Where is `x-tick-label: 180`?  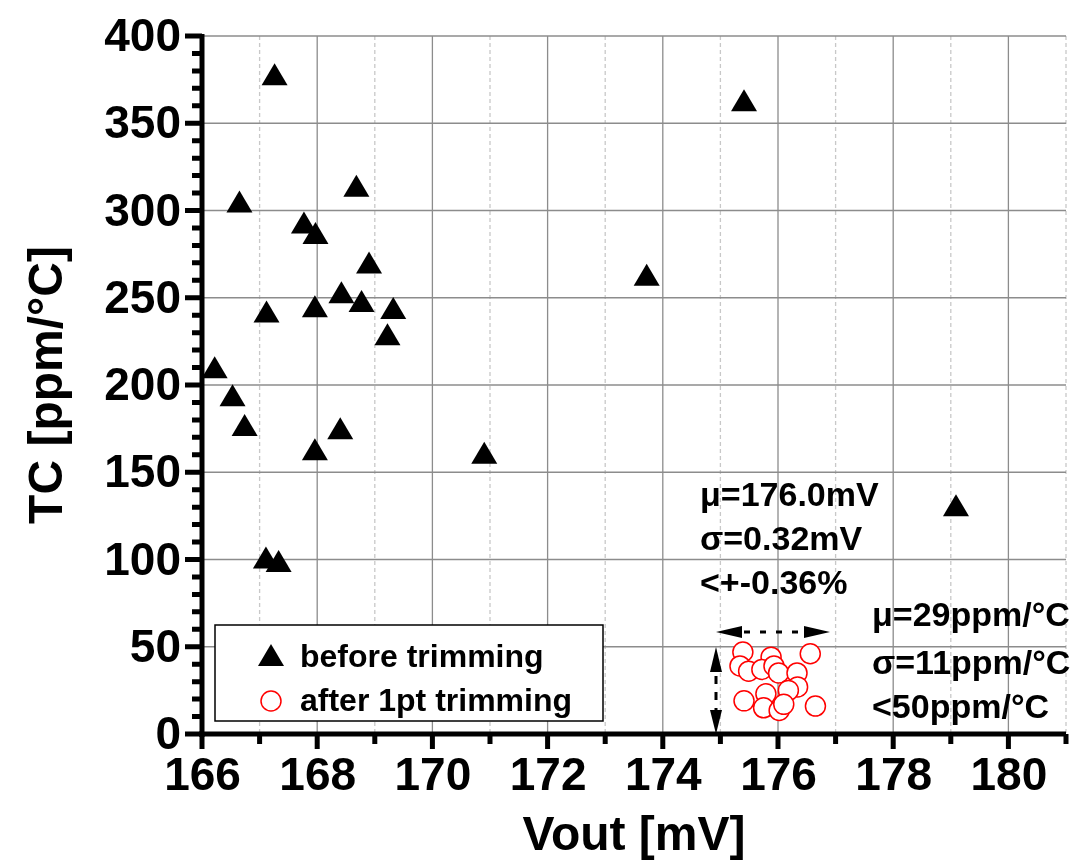 x-tick-label: 180 is located at coordinates (1009, 773).